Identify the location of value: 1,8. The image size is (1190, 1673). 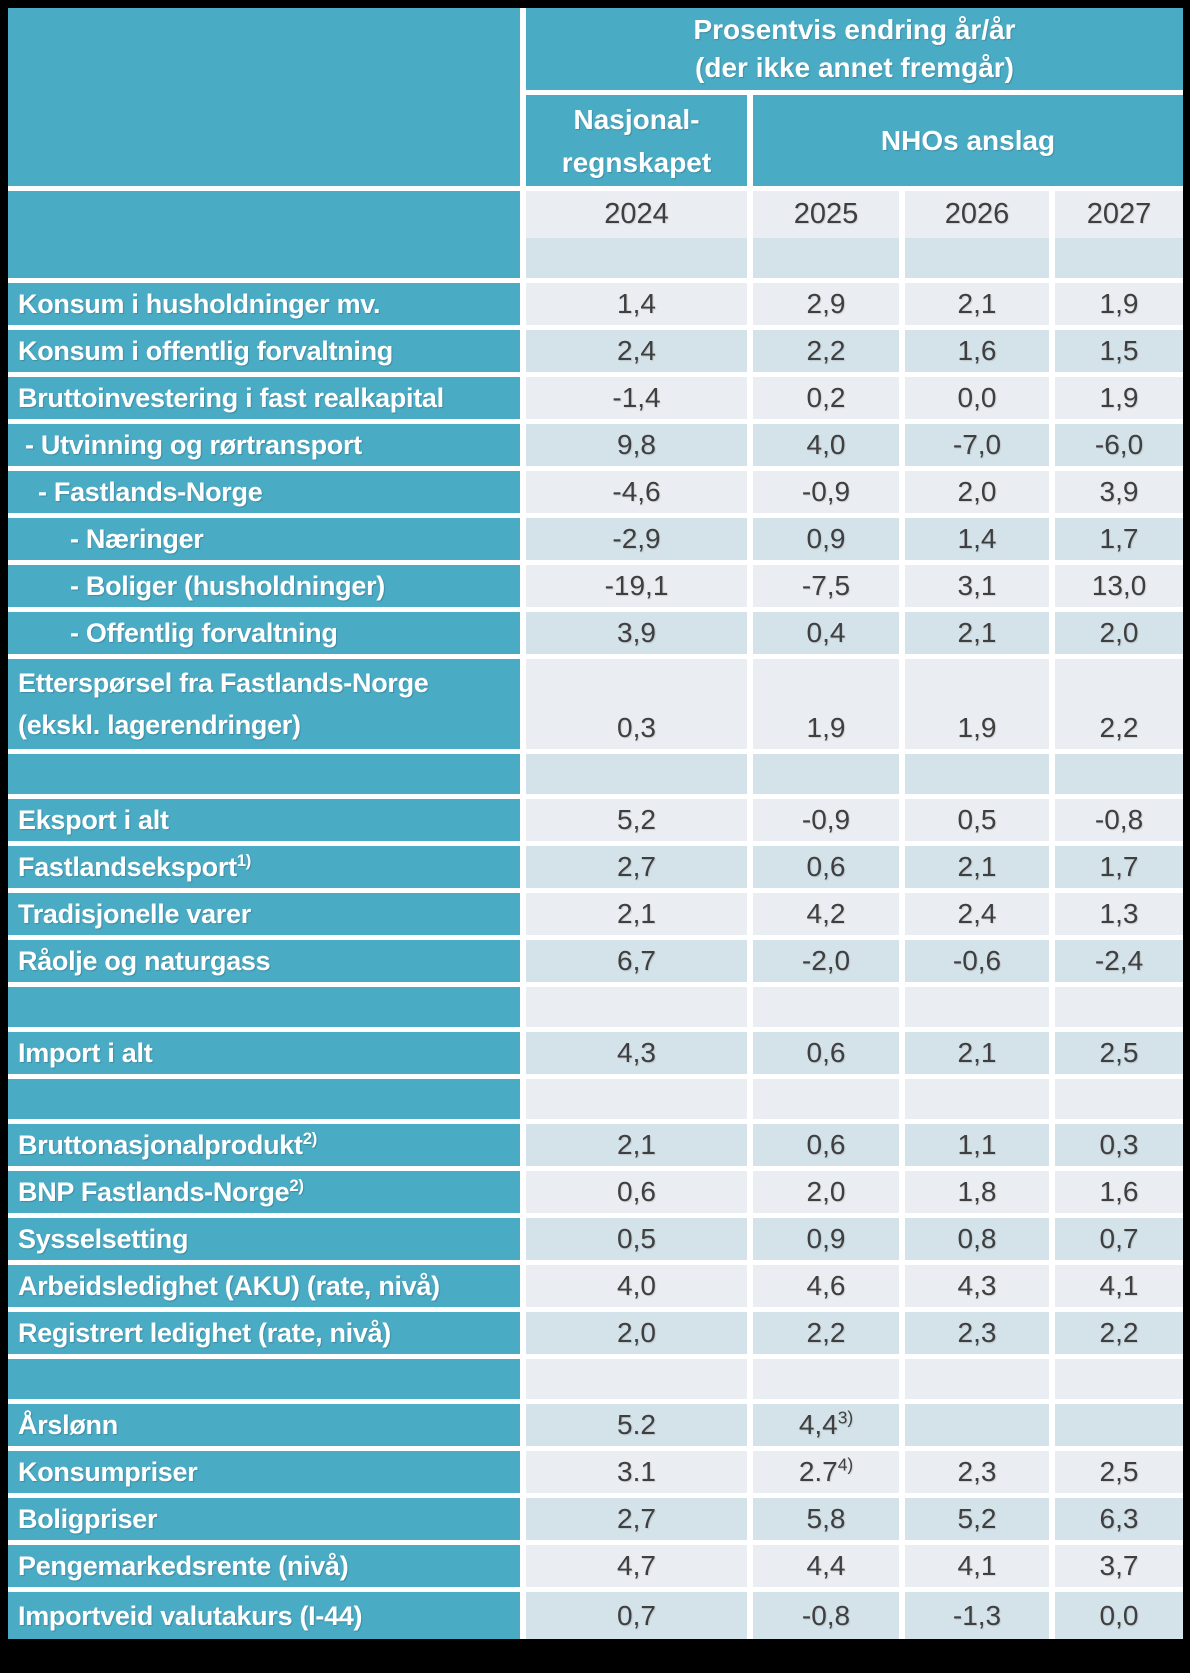
(977, 1191).